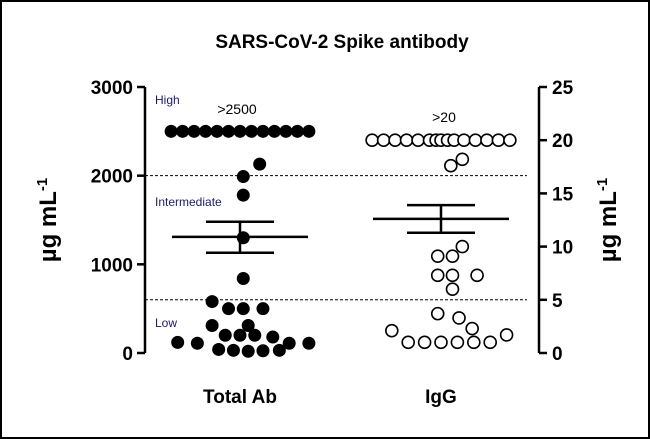 The height and width of the screenshot is (439, 650). What do you see at coordinates (166, 323) in the screenshot?
I see `zone-label-low: Low` at bounding box center [166, 323].